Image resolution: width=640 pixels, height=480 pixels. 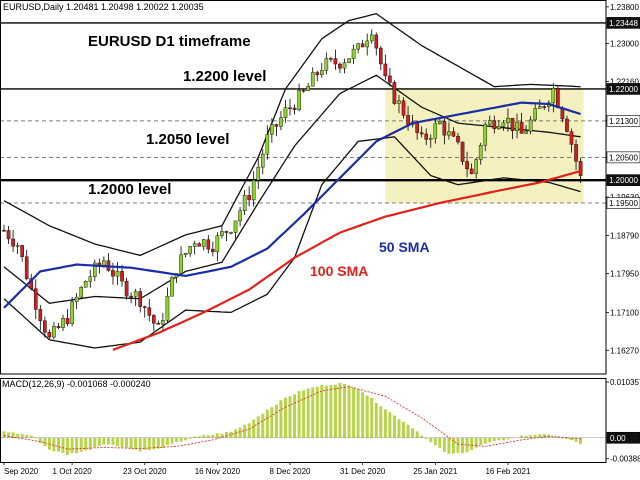 What do you see at coordinates (169, 41) in the screenshot?
I see `chart-title: EURUSD D1 timeframe` at bounding box center [169, 41].